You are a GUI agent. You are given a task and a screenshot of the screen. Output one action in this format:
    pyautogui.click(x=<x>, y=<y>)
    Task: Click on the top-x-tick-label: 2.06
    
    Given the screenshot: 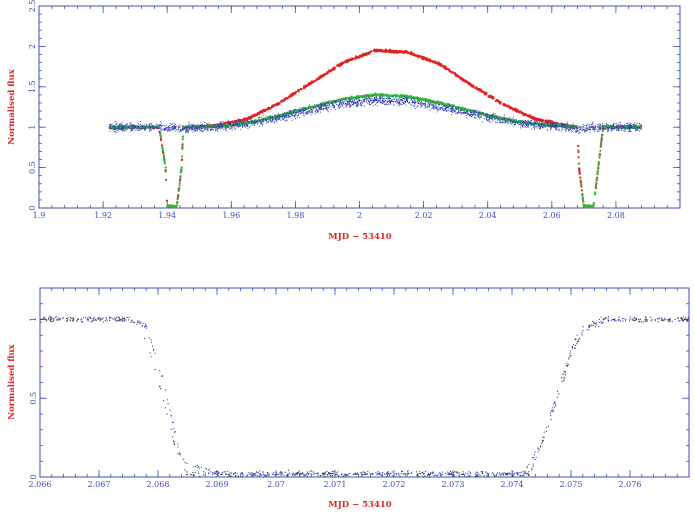 What is the action you would take?
    pyautogui.click(x=552, y=215)
    